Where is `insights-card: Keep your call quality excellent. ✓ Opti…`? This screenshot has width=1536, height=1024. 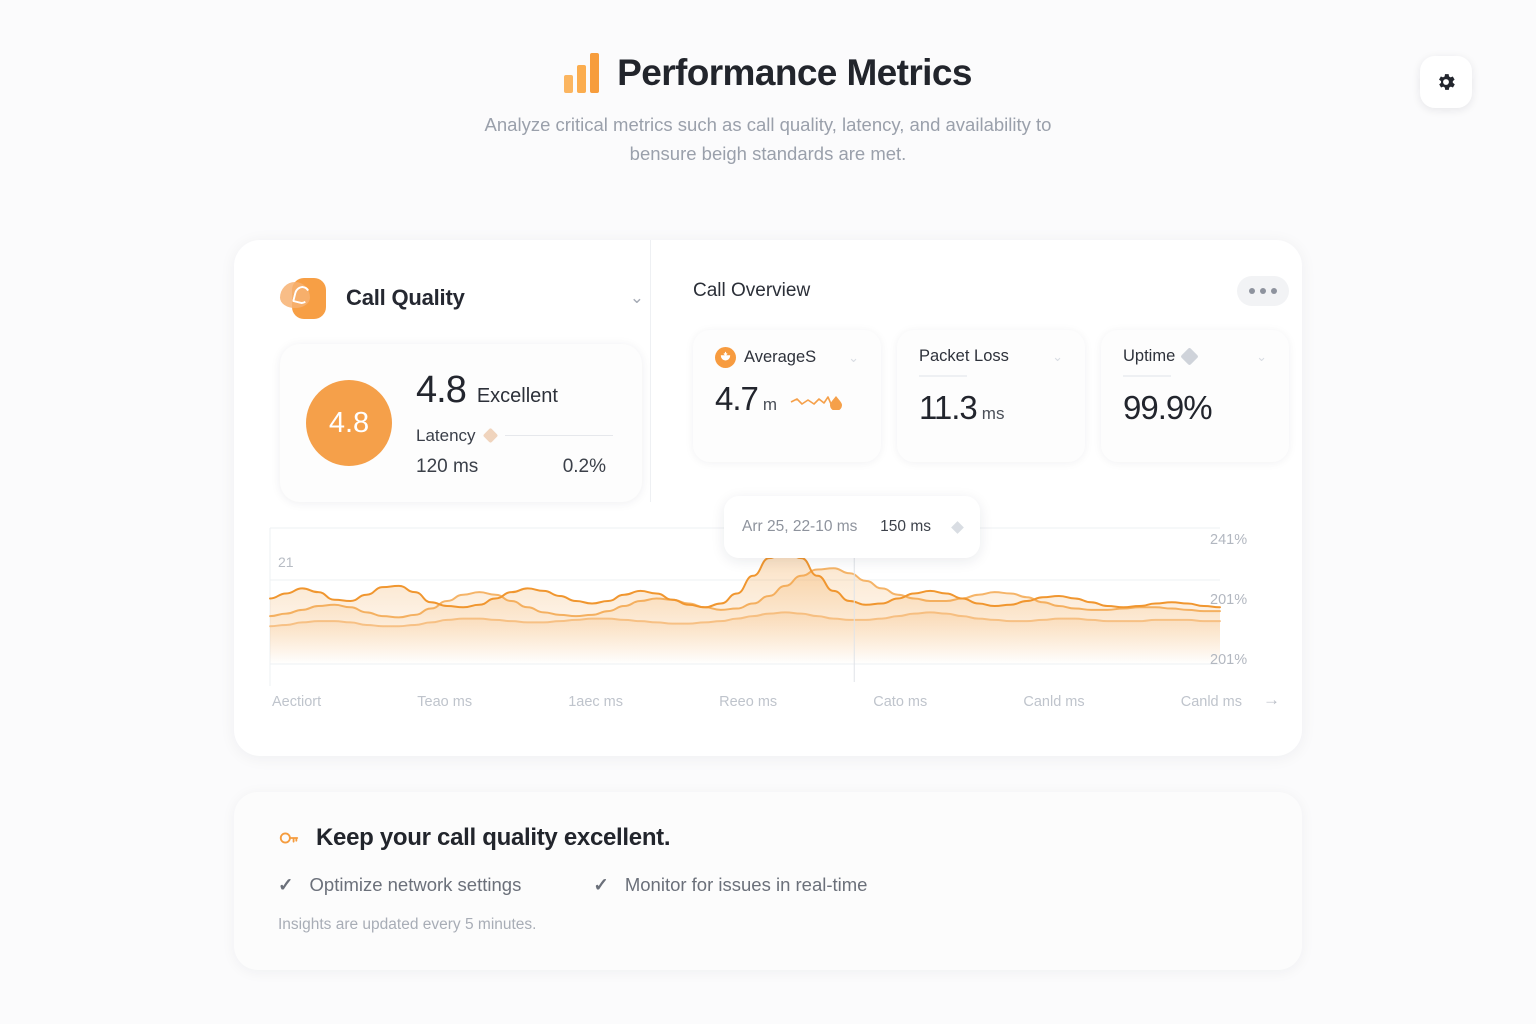
insights-card: Keep your call quality excellent. ✓ Opti… is located at coordinates (768, 881).